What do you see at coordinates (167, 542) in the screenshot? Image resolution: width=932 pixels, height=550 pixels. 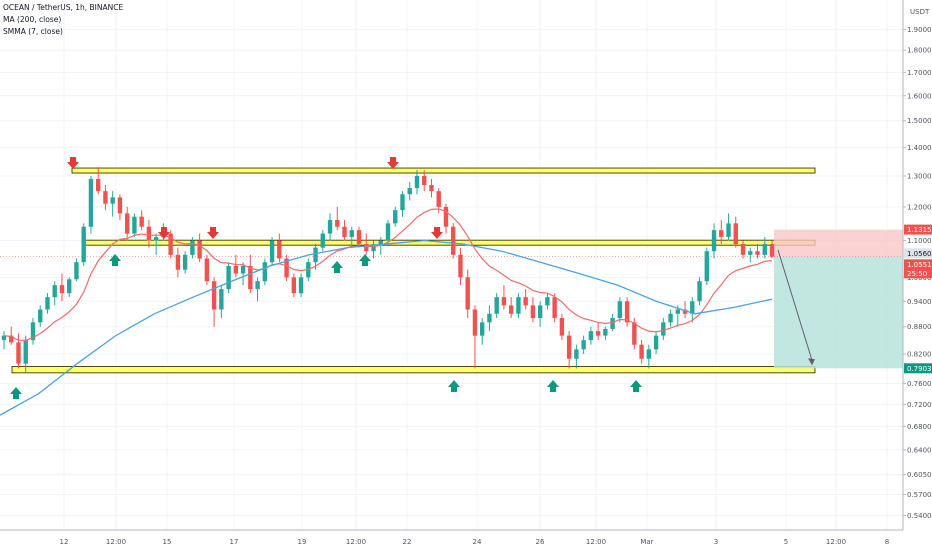 I see `x-tick-label: 15` at bounding box center [167, 542].